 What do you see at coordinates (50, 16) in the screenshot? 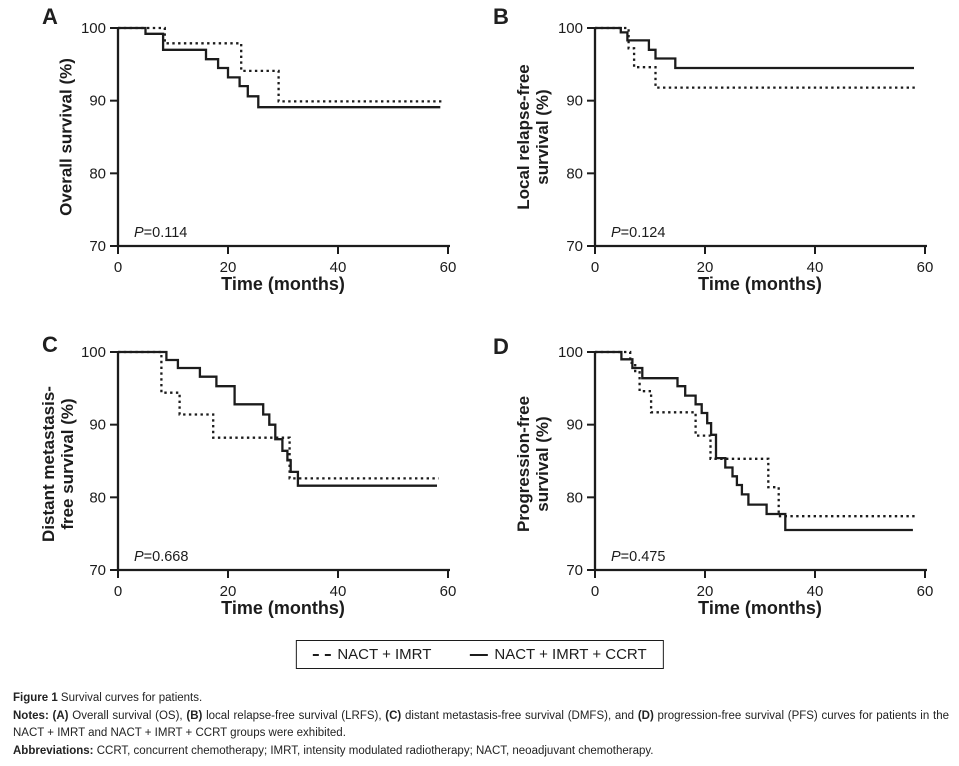
I see `panel-letter-A: A` at bounding box center [50, 16].